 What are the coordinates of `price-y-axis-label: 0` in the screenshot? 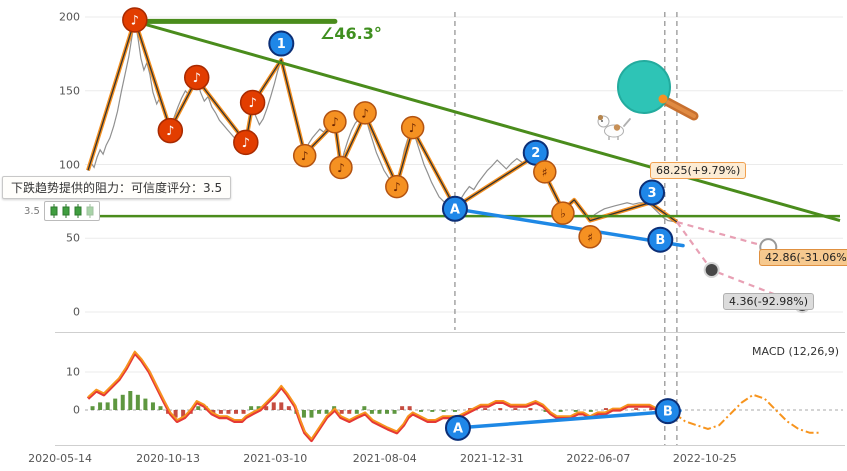 It's located at (76, 312).